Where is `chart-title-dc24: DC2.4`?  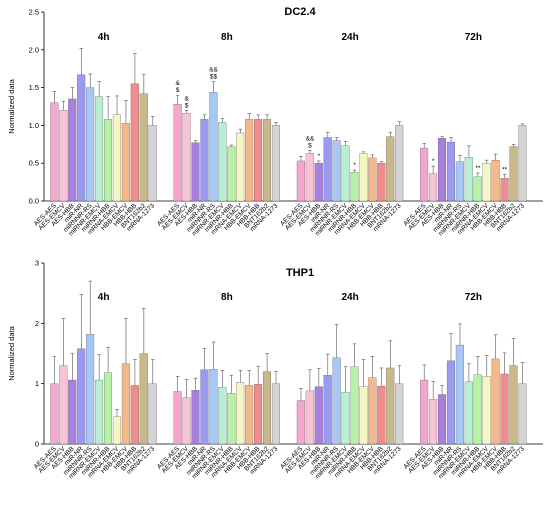 chart-title-dc24: DC2.4 is located at coordinates (300, 12).